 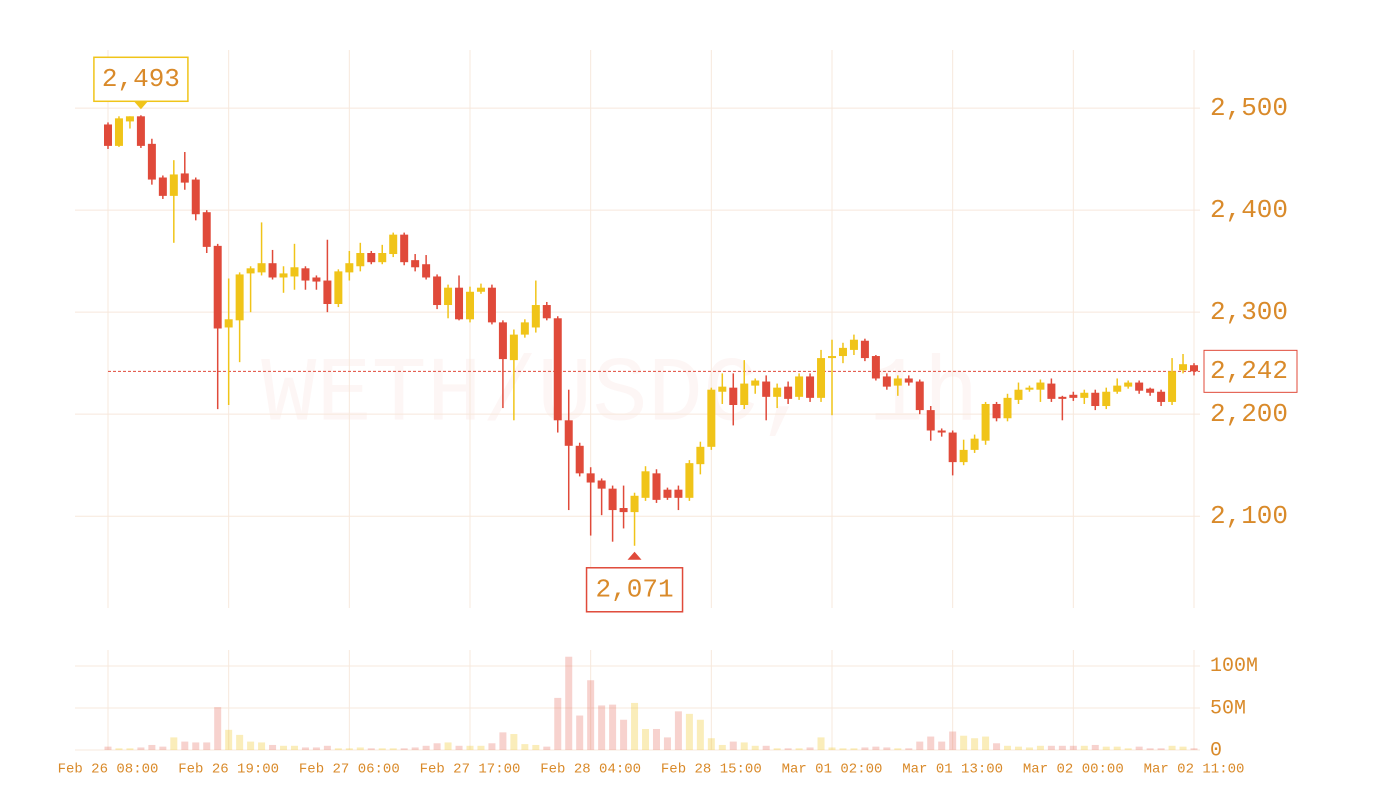 I want to click on x-tick-label: Feb 27 17:00, so click(x=470, y=770).